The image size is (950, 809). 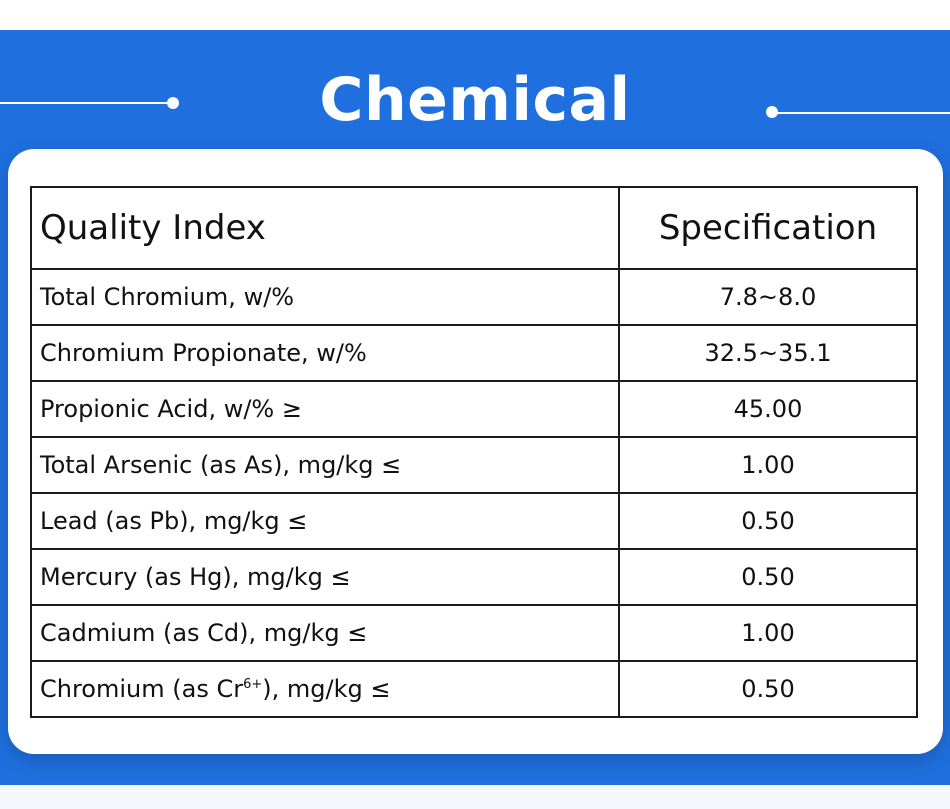 I want to click on header-quality-index: Quality Index, so click(x=325, y=228).